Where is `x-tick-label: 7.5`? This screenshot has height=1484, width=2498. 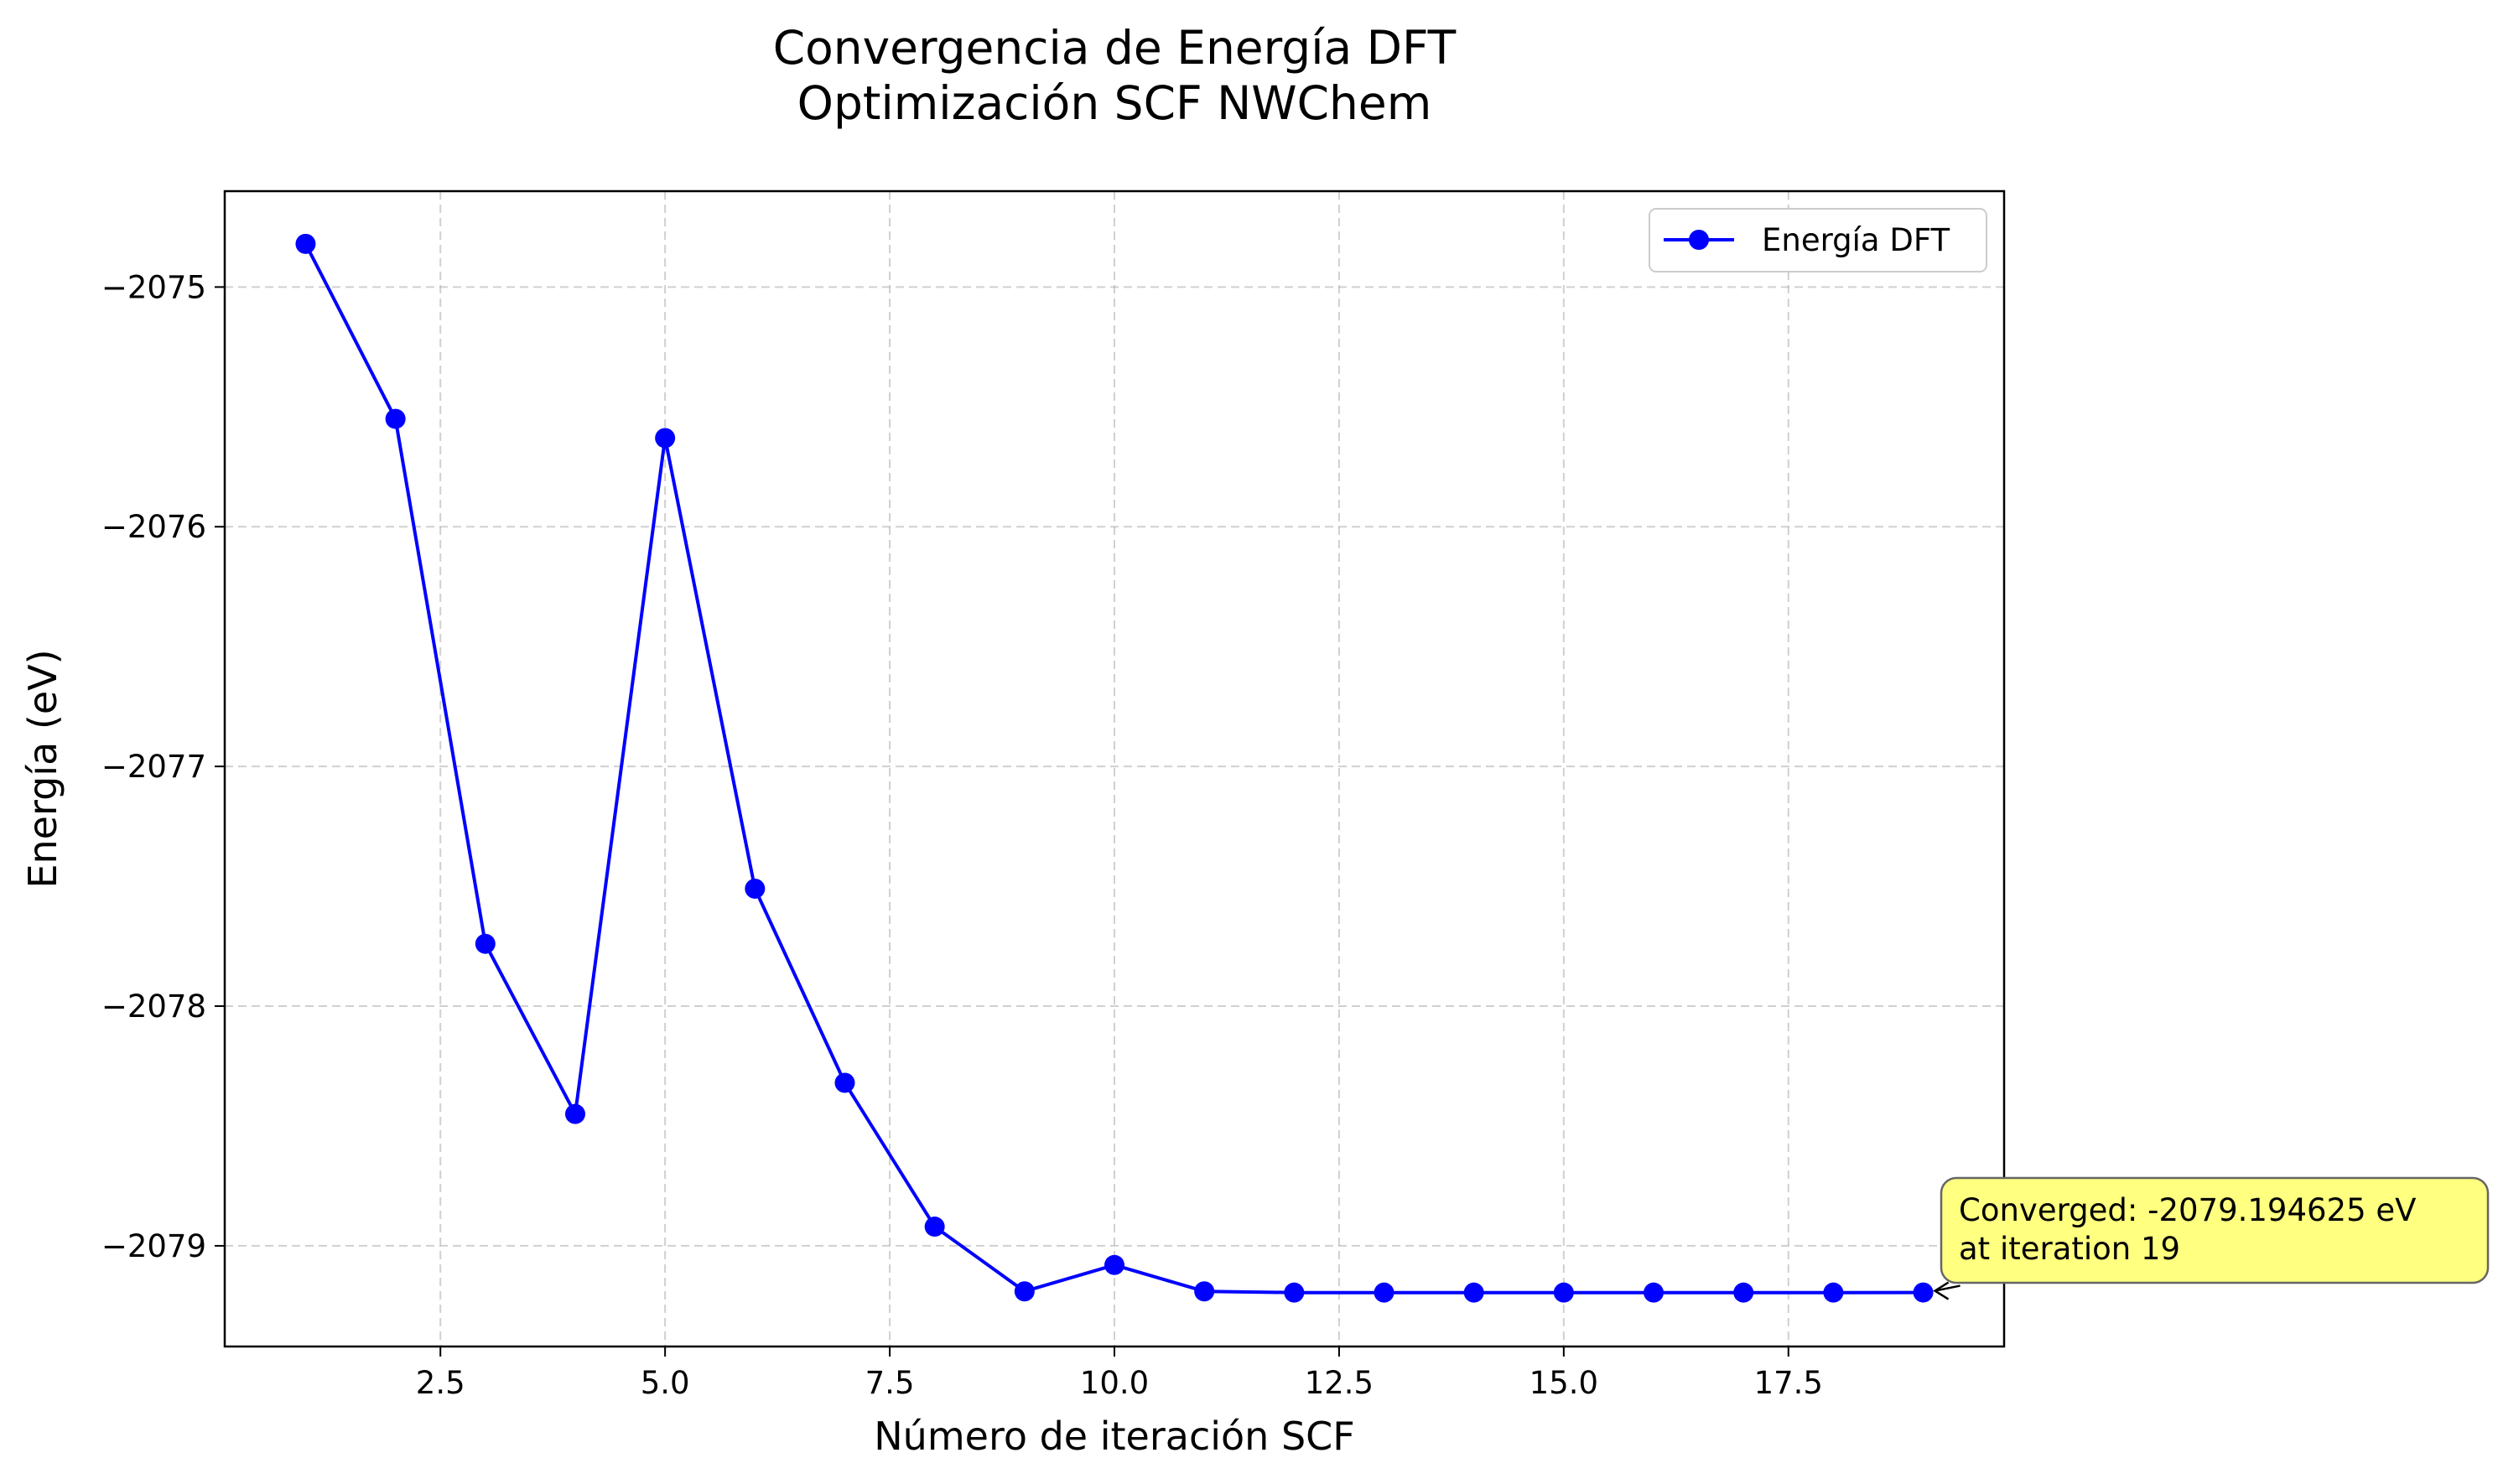 x-tick-label: 7.5 is located at coordinates (890, 1383).